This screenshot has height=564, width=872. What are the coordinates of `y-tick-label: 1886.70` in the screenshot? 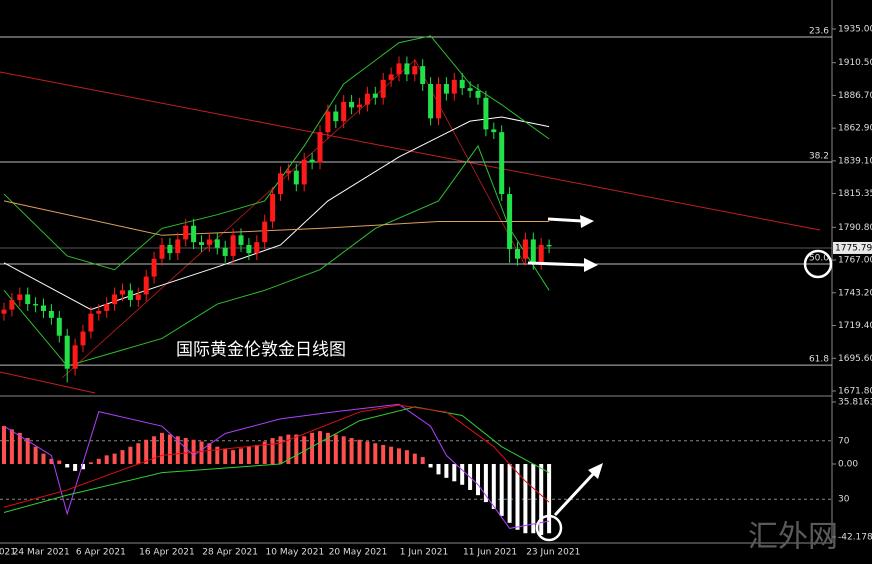 It's located at (855, 96).